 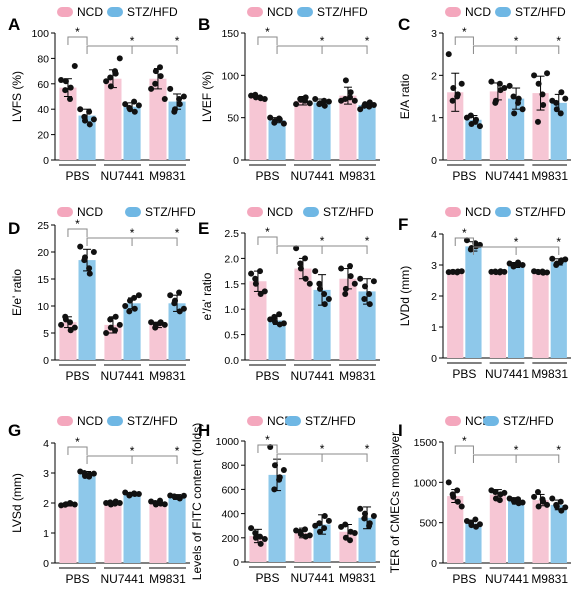 I want to click on y-axis-label: LVEF (%), so click(x=207, y=96).